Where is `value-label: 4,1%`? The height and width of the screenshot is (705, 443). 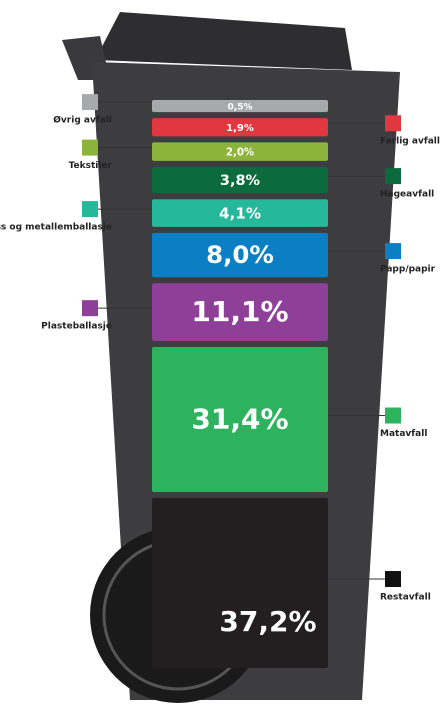
value-label: 4,1% is located at coordinates (240, 214).